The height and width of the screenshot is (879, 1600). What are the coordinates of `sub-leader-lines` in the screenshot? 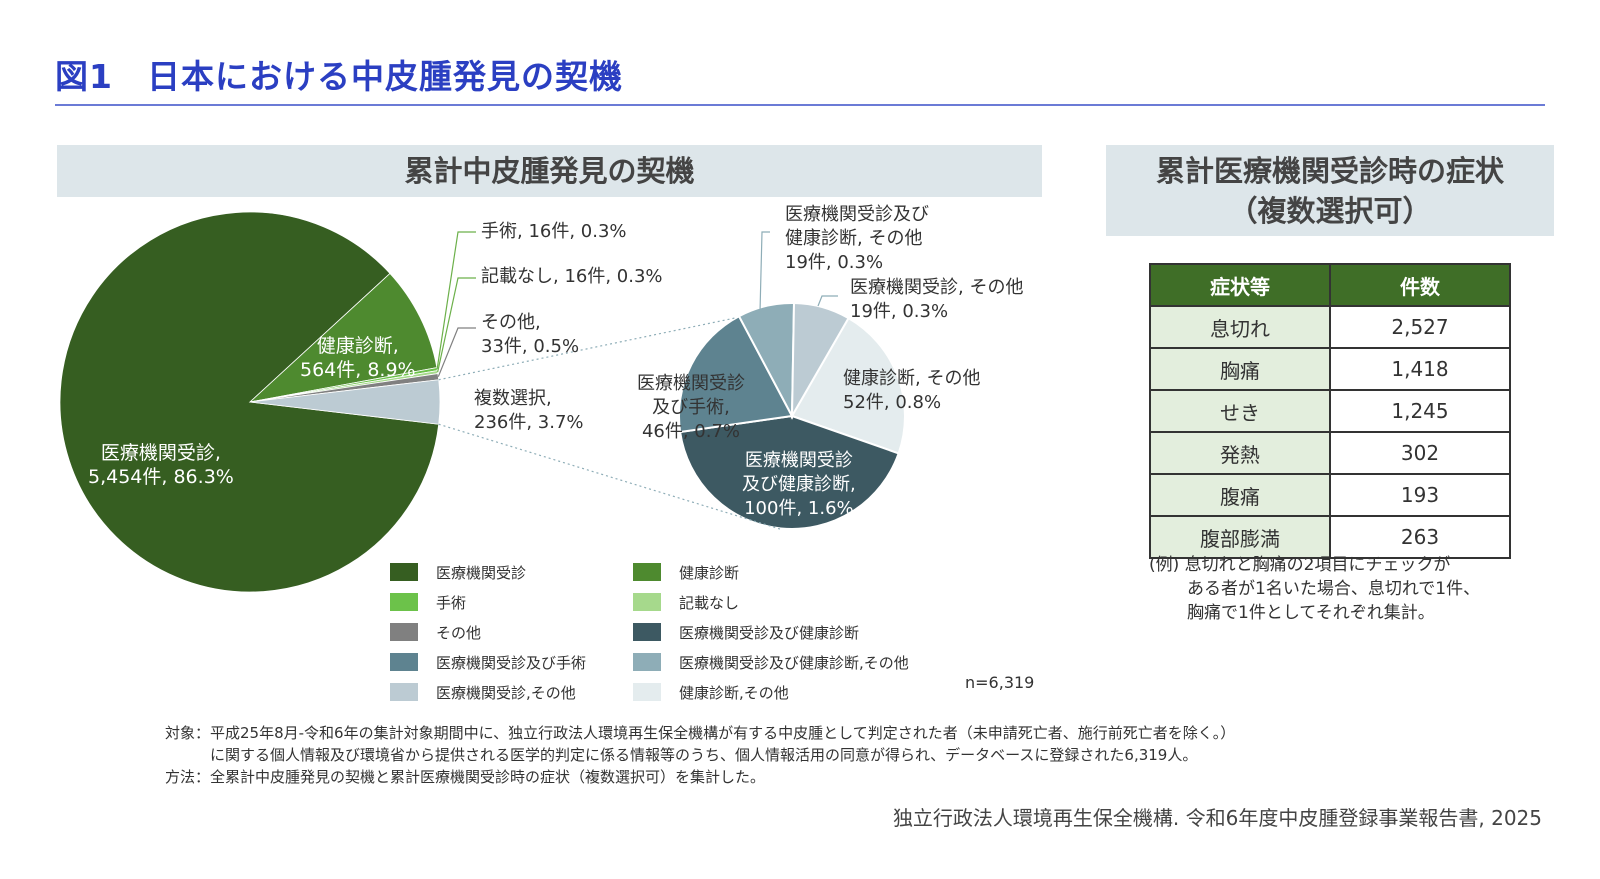 It's located at (798, 272).